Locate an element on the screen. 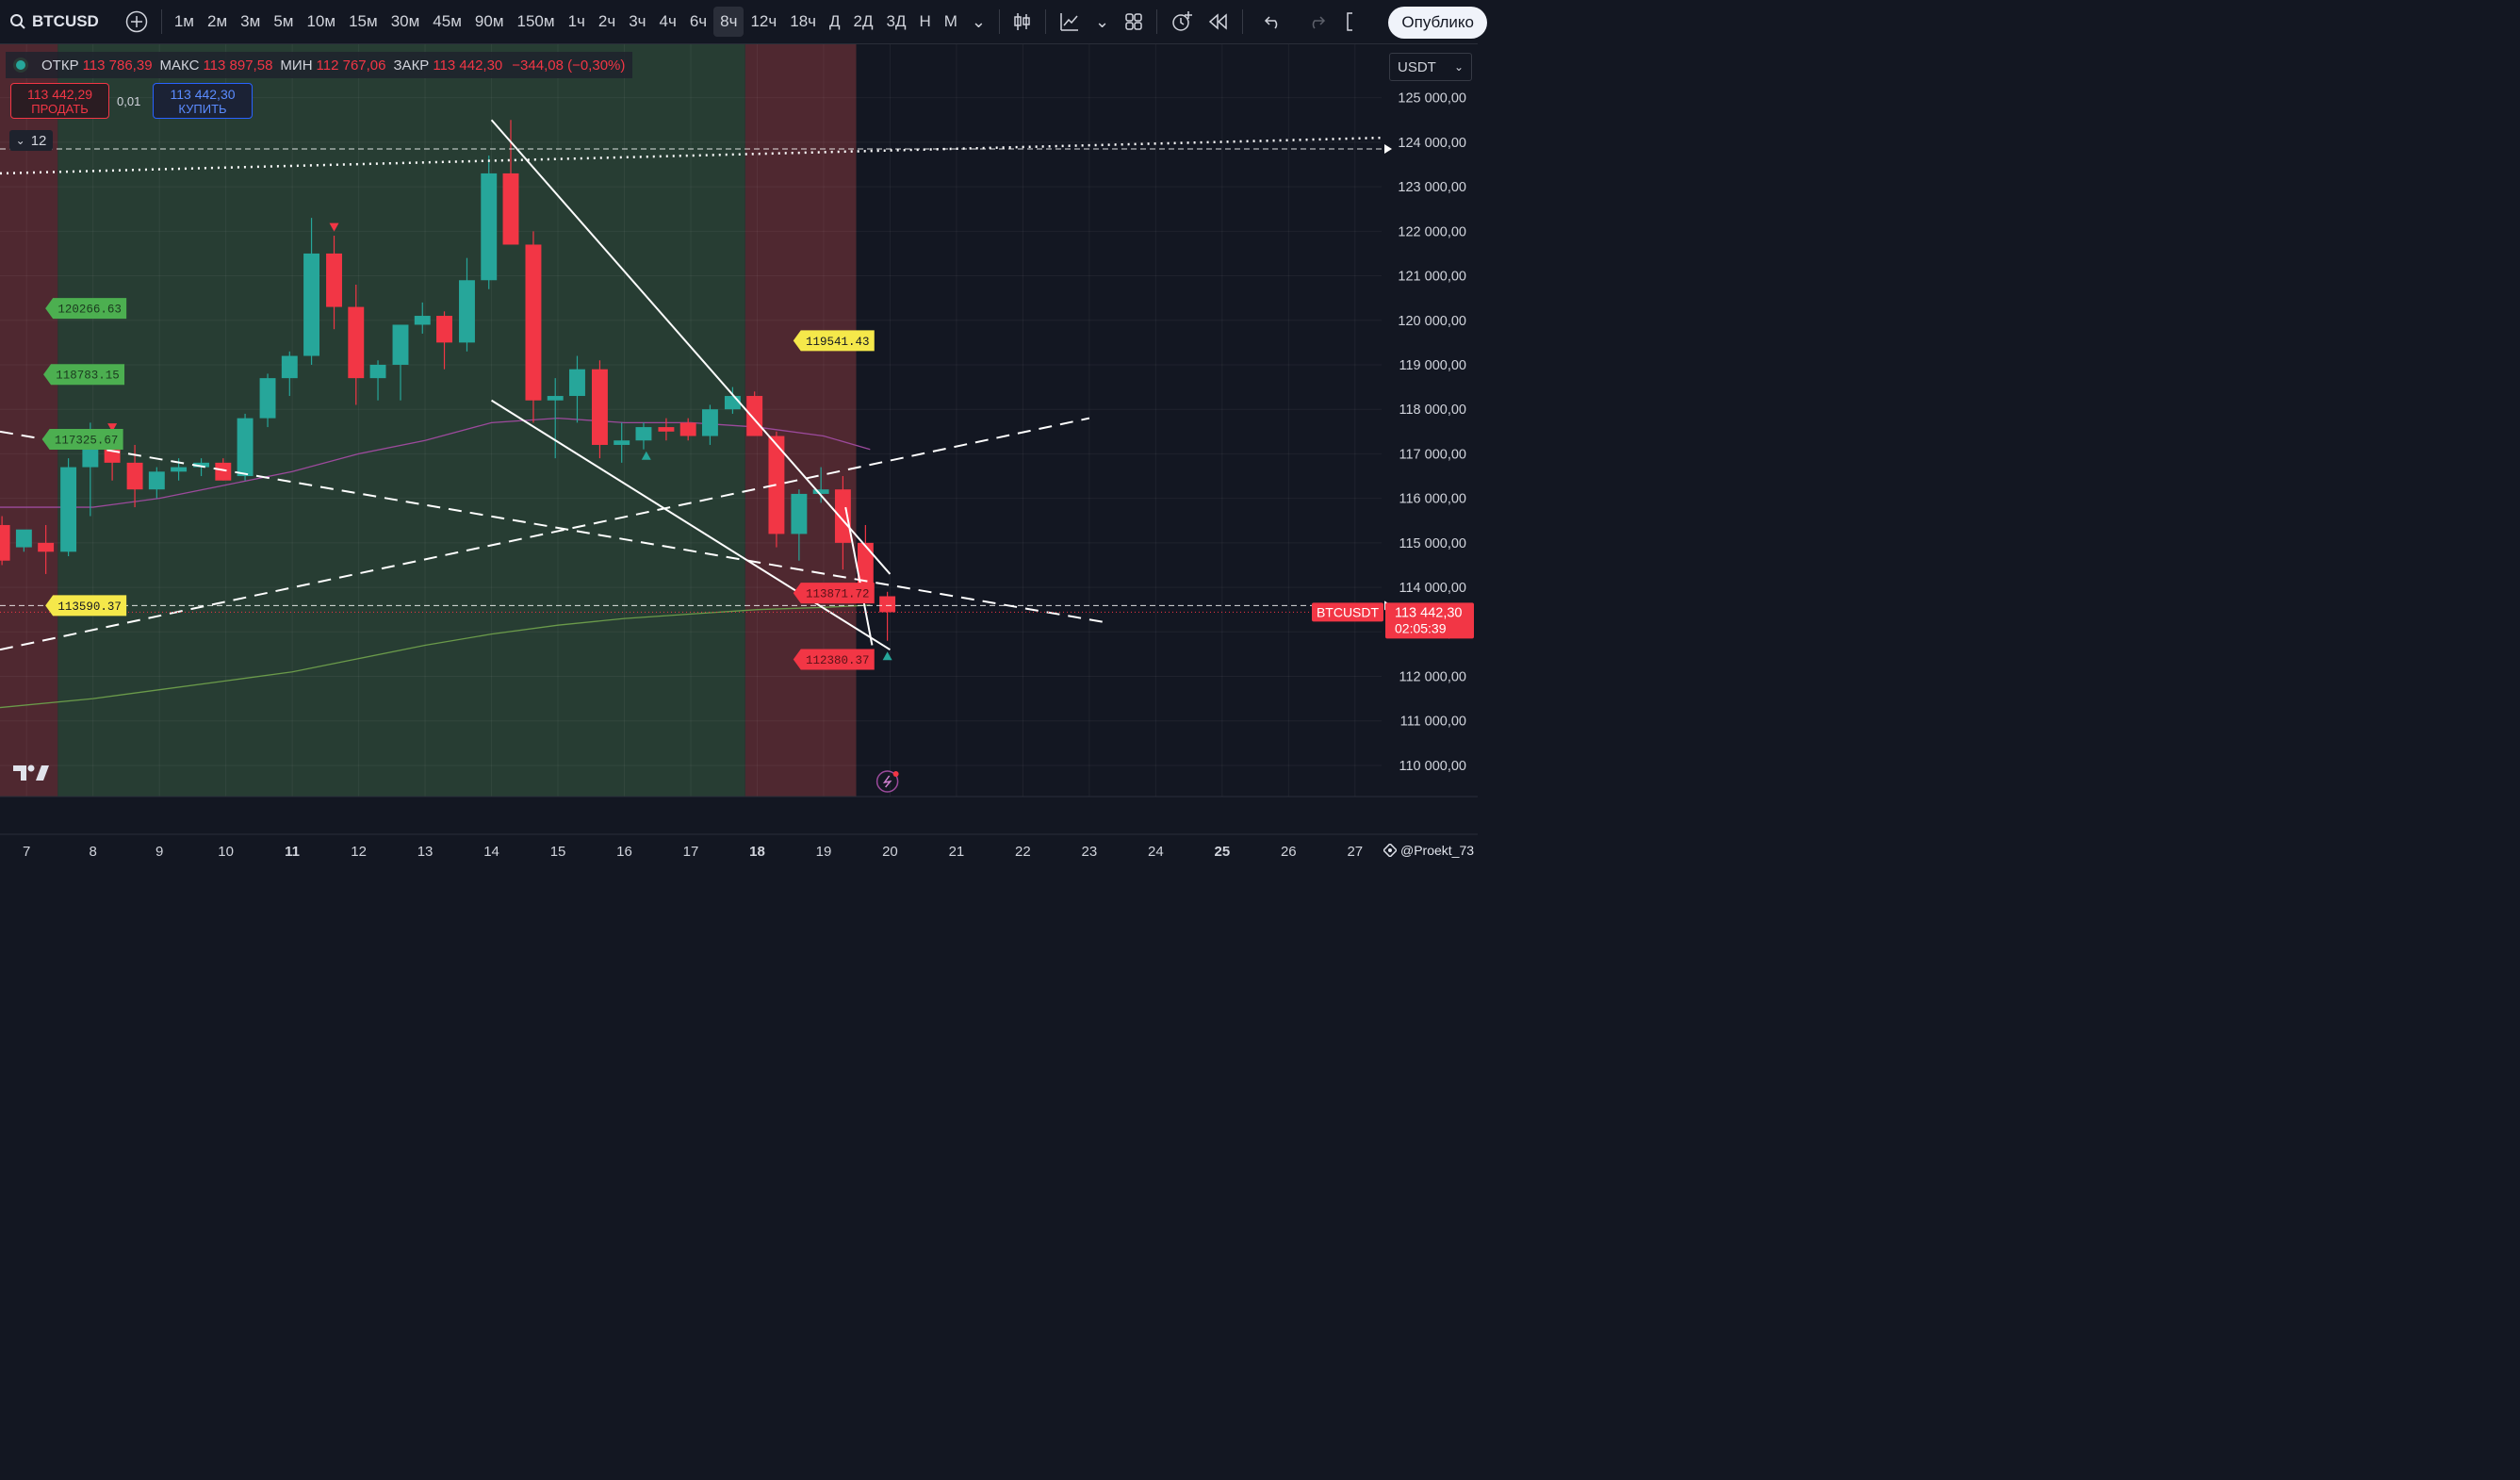 The width and height of the screenshot is (2520, 1480). timeframe-button: Н is located at coordinates (925, 21).